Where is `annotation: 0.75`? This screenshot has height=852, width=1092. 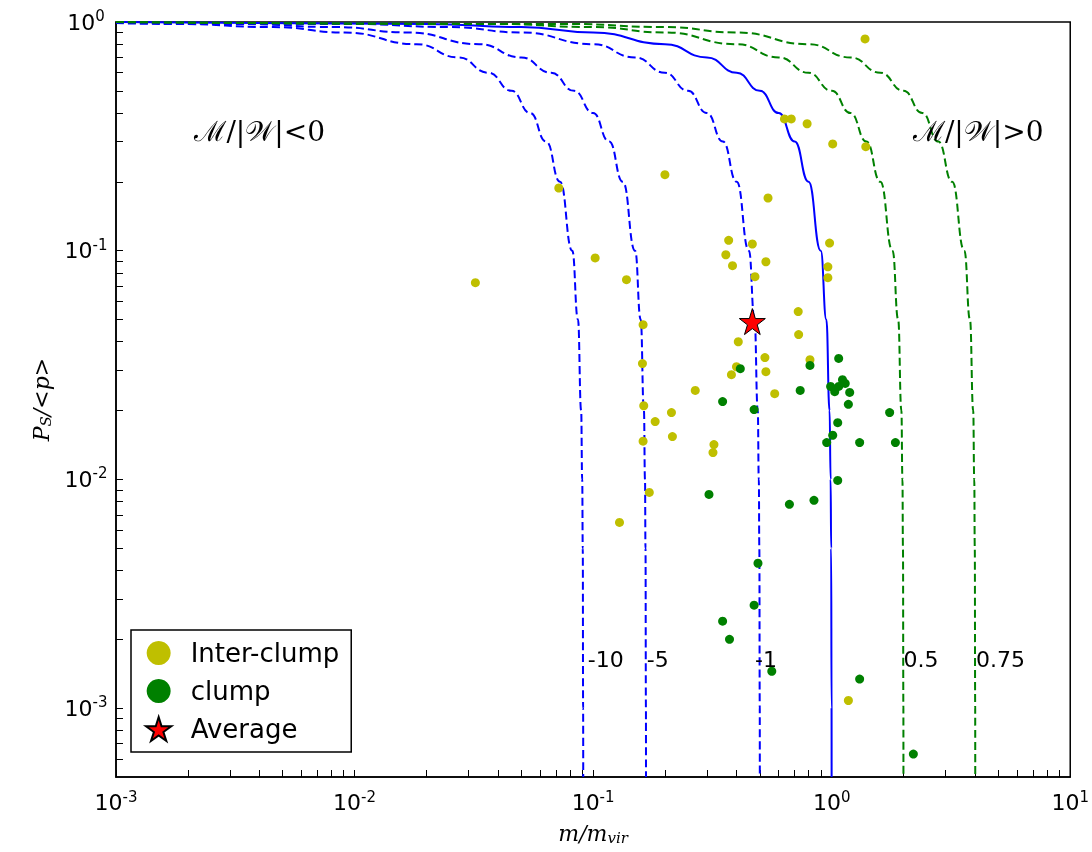 annotation: 0.75 is located at coordinates (1001, 659).